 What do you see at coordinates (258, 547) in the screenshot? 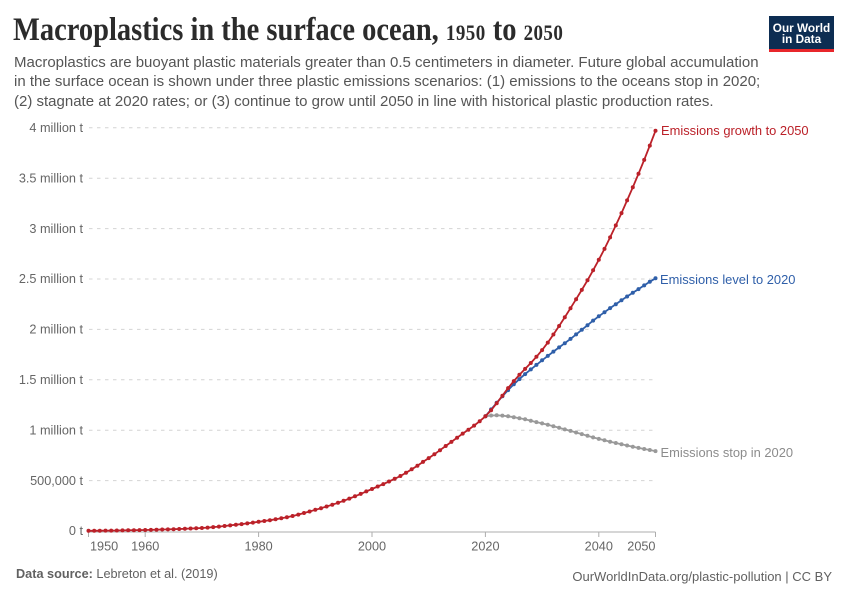
I see `svg-text: 1980` at bounding box center [258, 547].